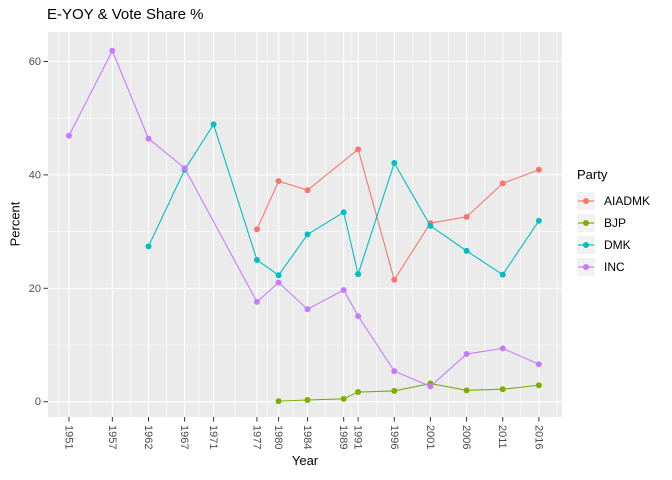  What do you see at coordinates (408, 392) in the screenshot?
I see `series-bjp` at bounding box center [408, 392].